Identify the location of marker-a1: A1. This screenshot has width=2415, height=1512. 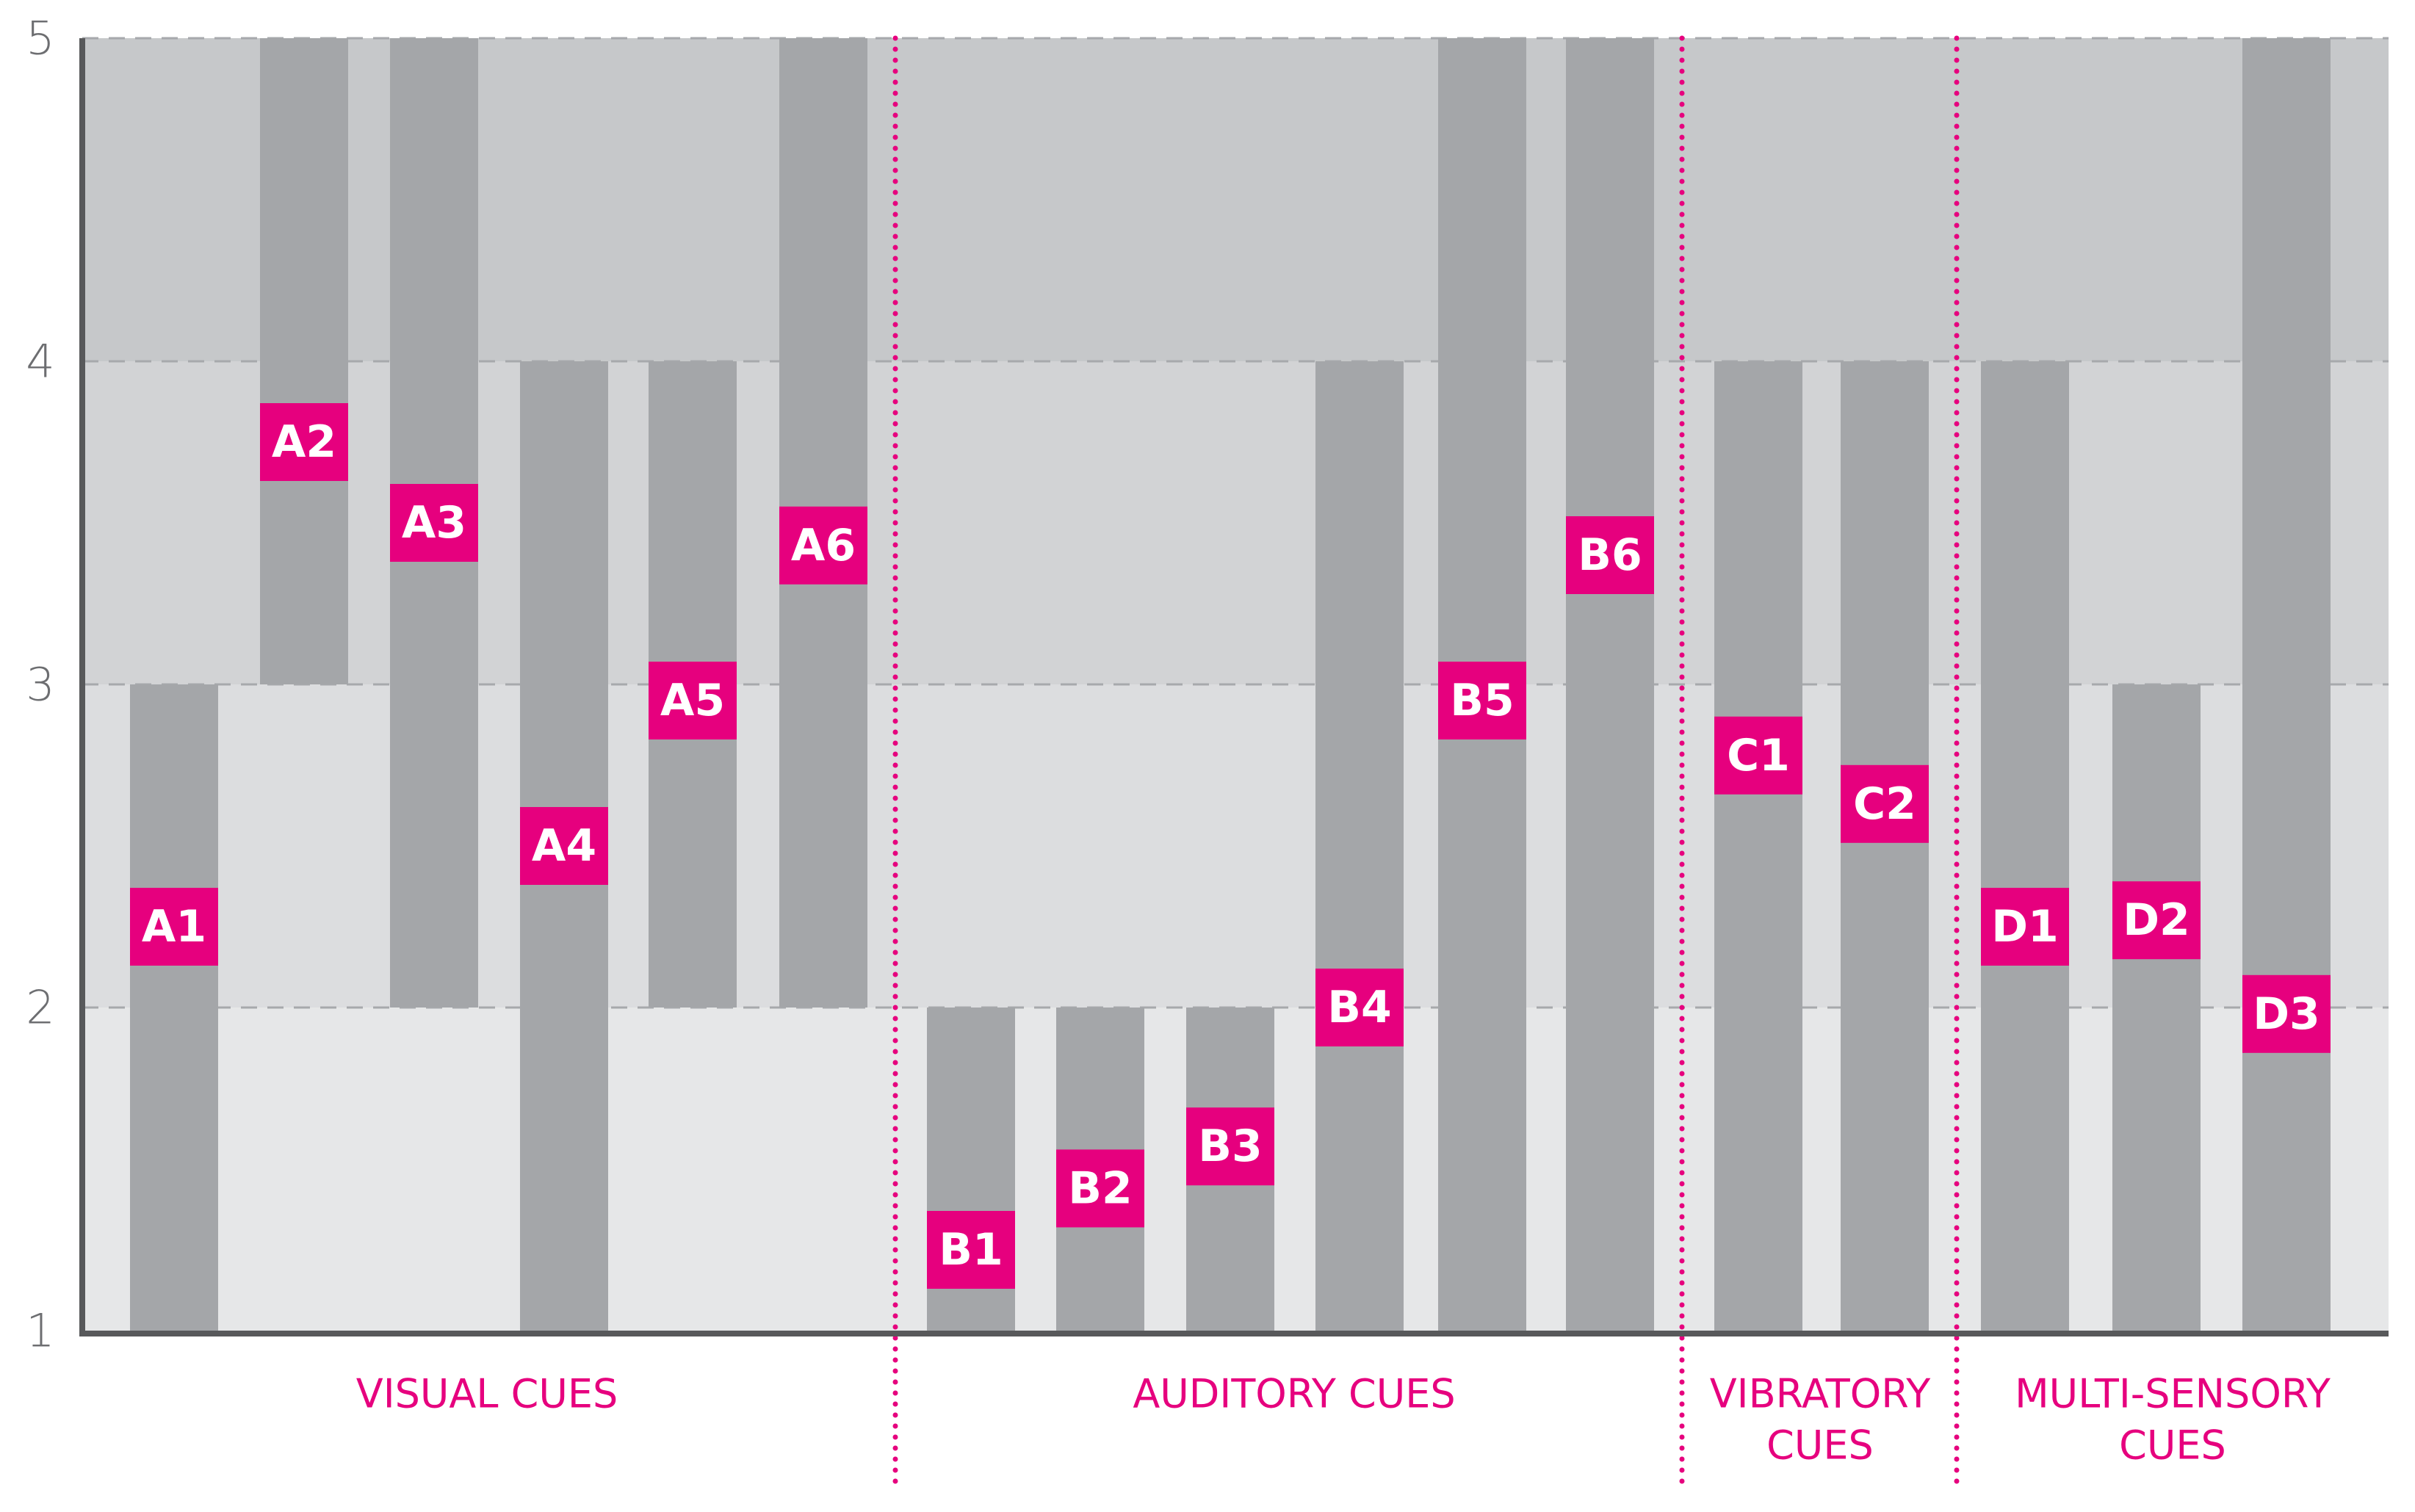
(174, 927).